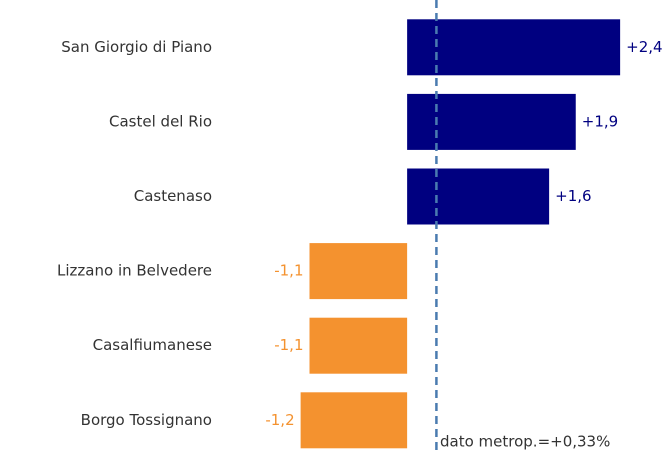  What do you see at coordinates (160, 121) in the screenshot?
I see `category-label: Castel del Rio` at bounding box center [160, 121].